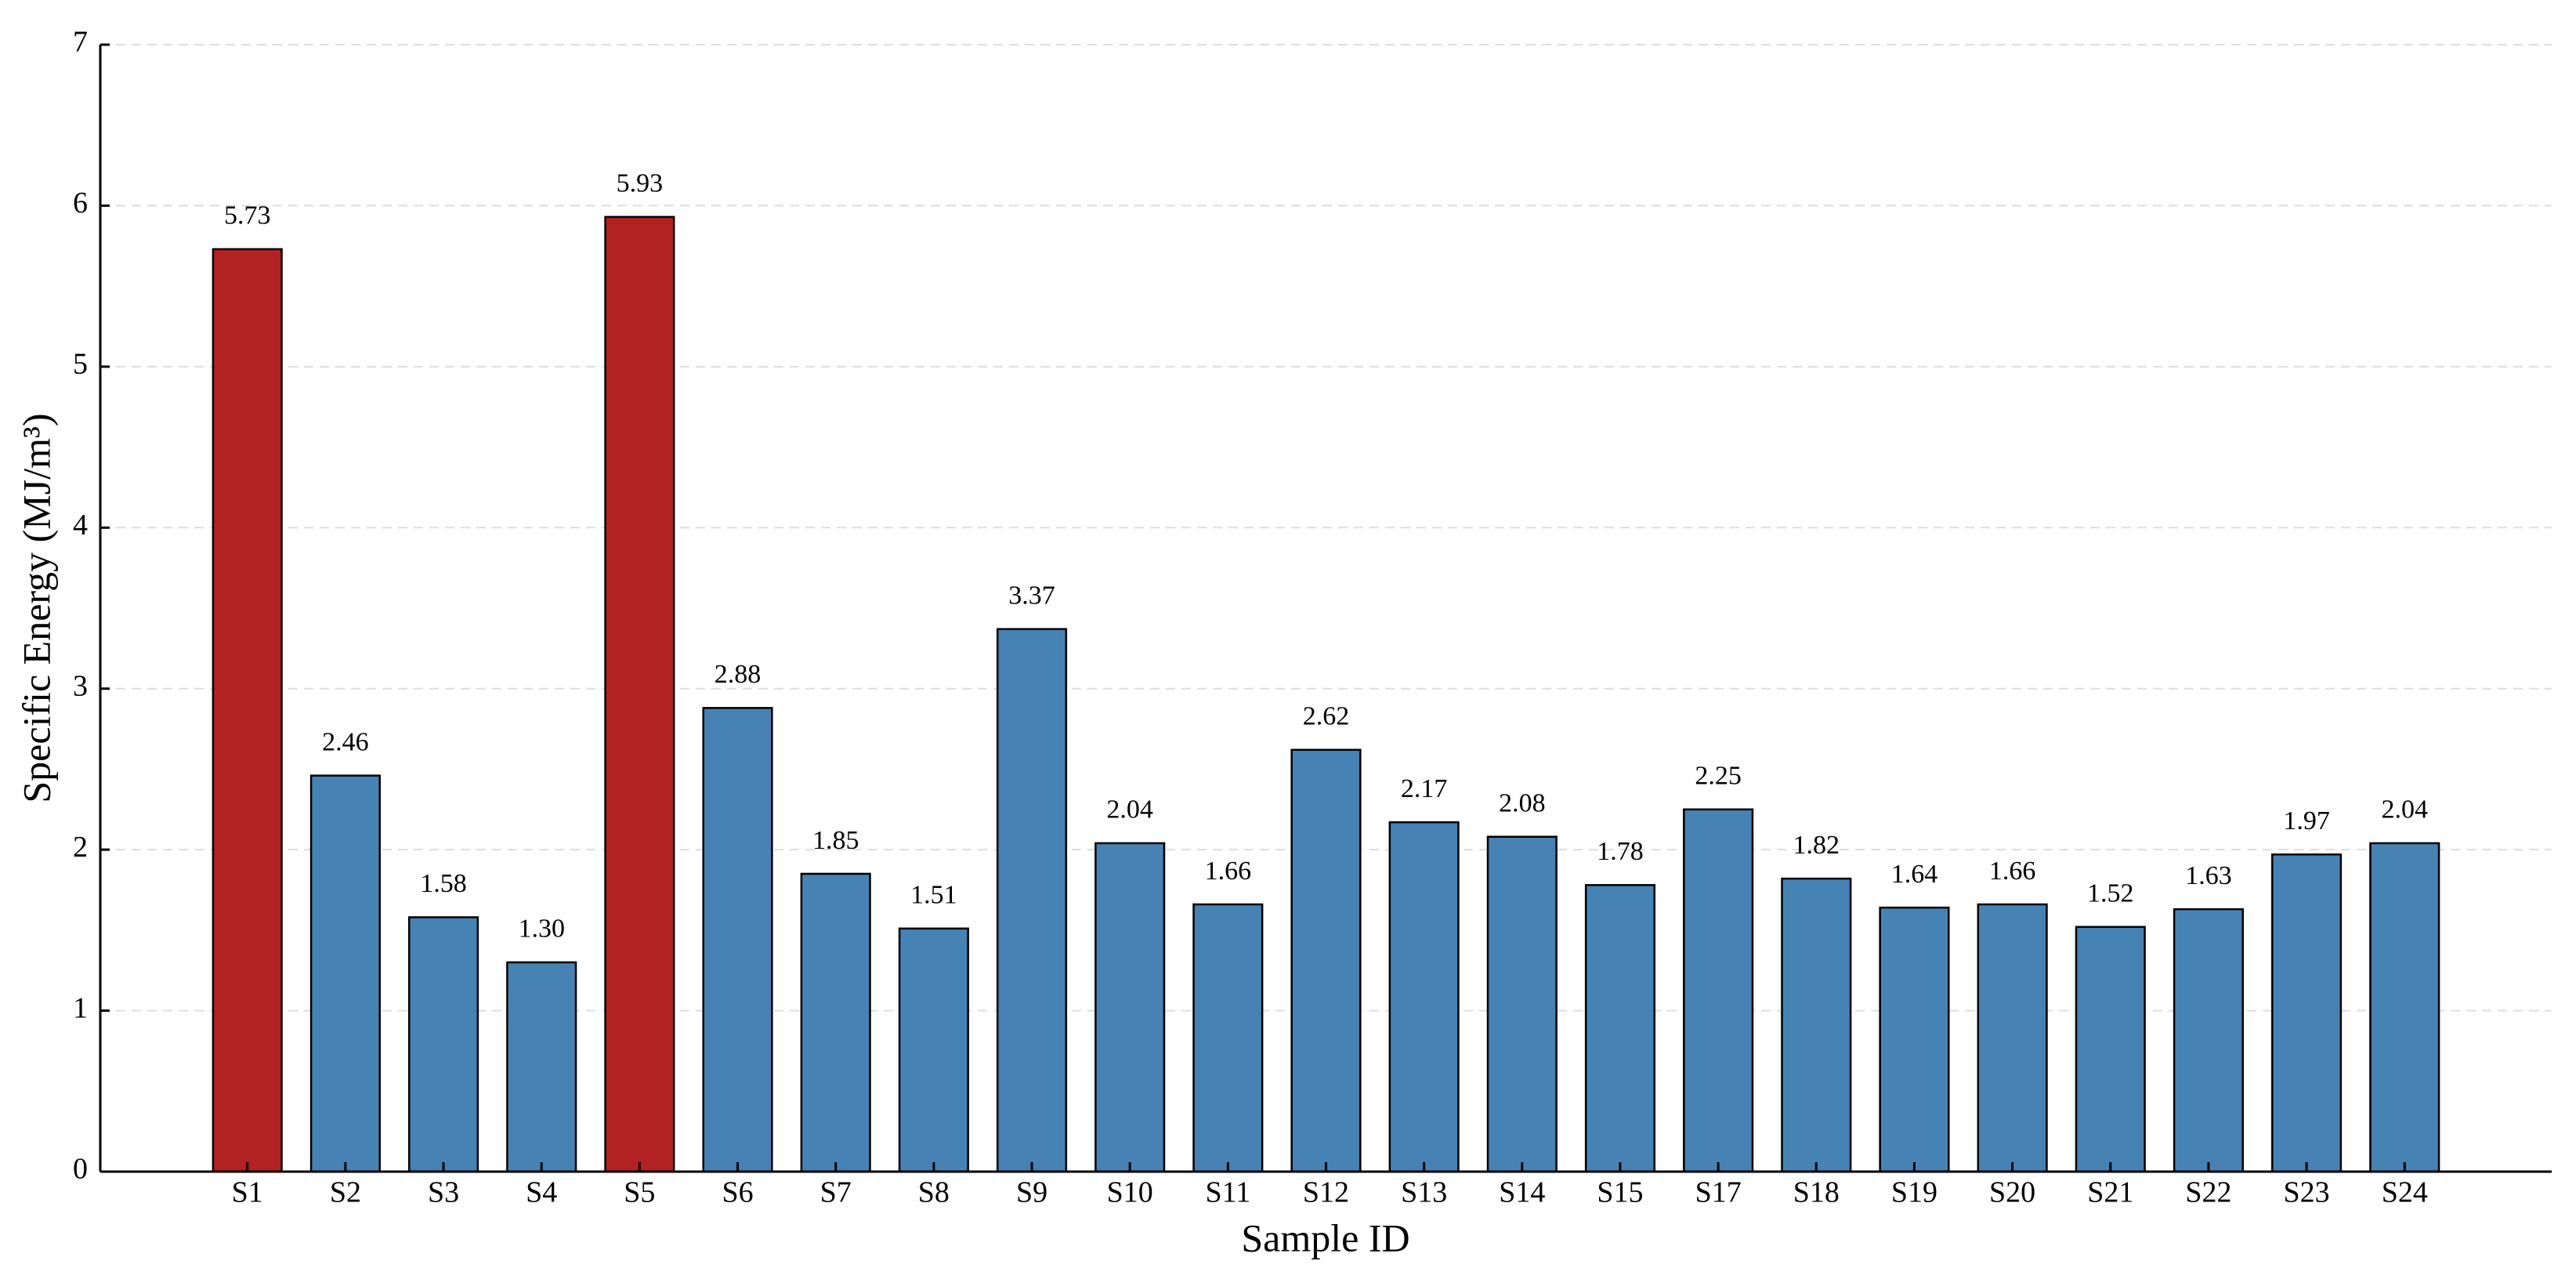 The image size is (2576, 1279). I want to click on value-label: 2.62, so click(1326, 716).